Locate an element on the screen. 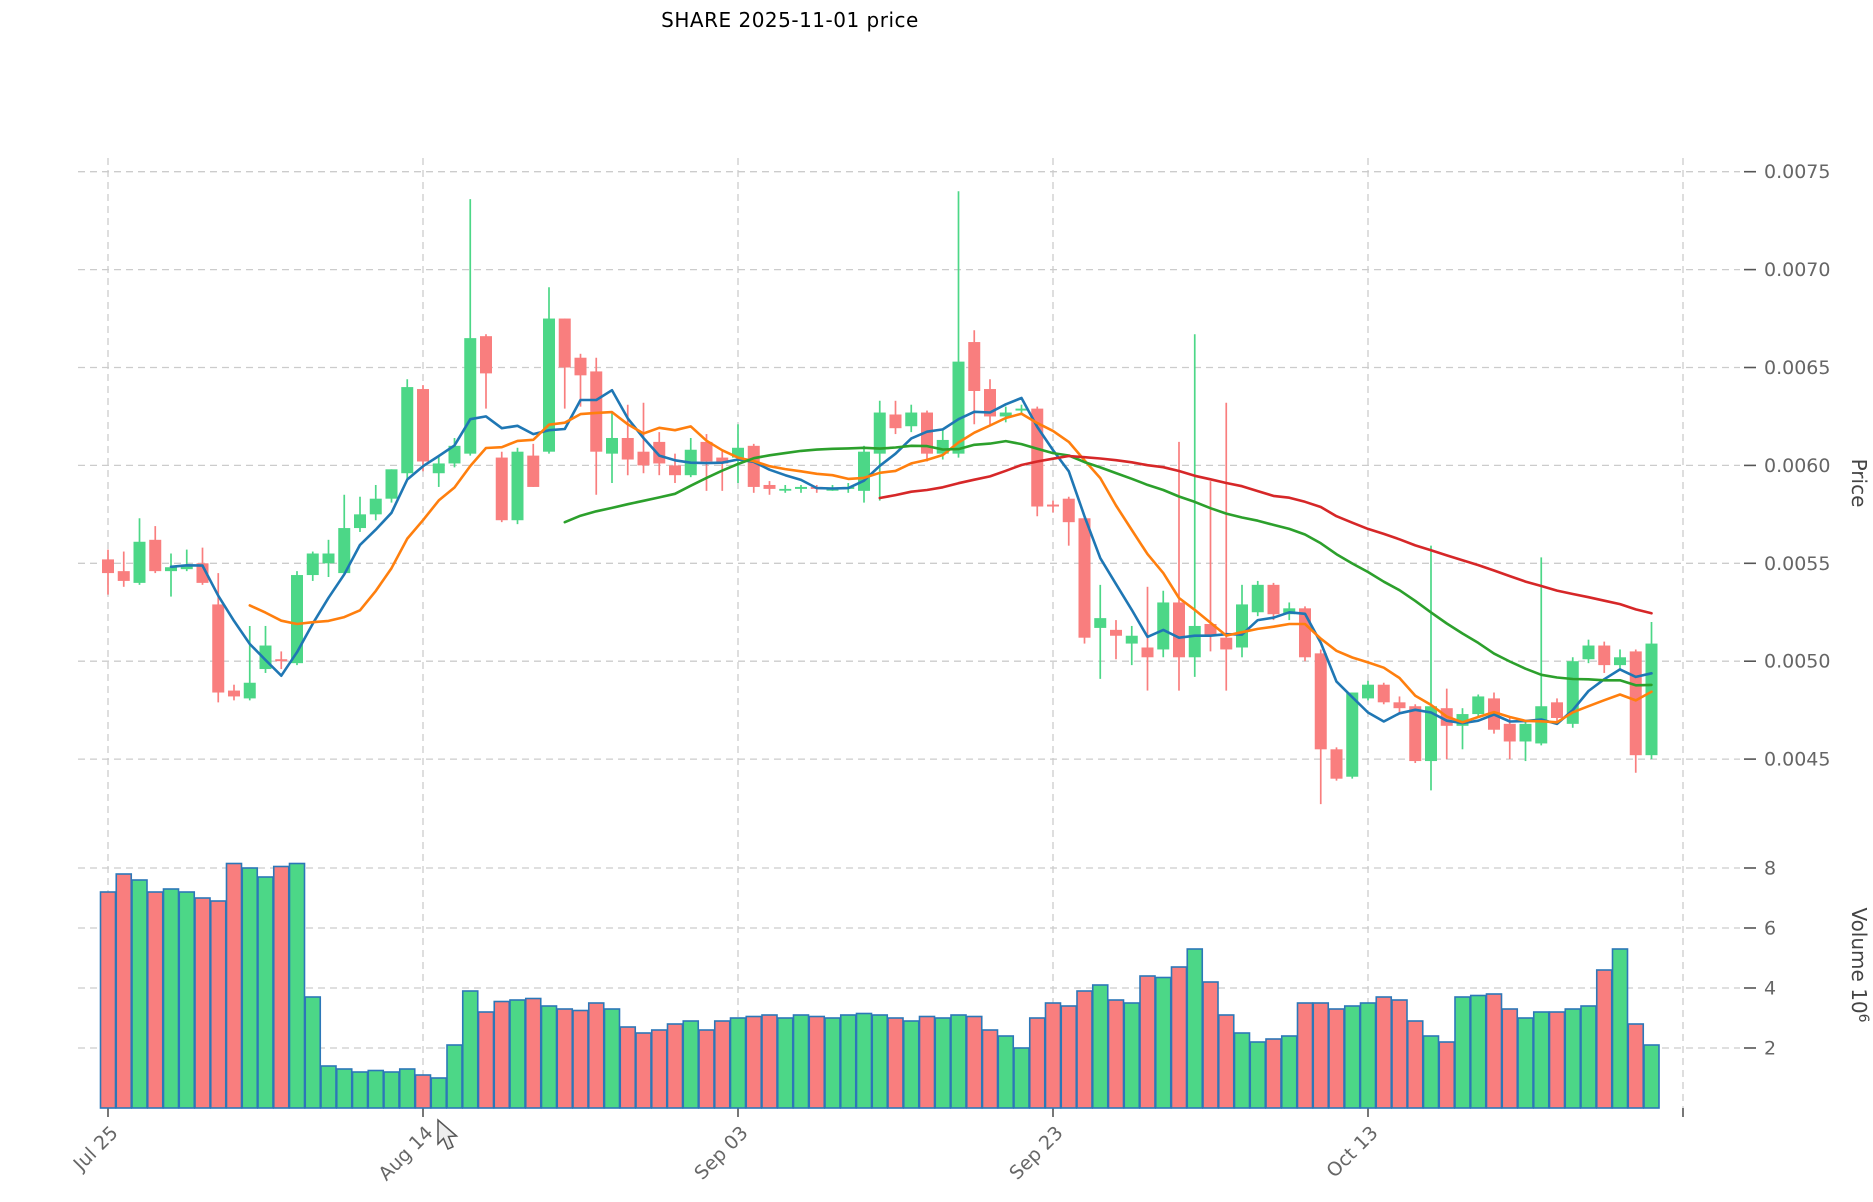 The image size is (1873, 1202). x-tick-label: Oct 13 is located at coordinates (1352, 1152).